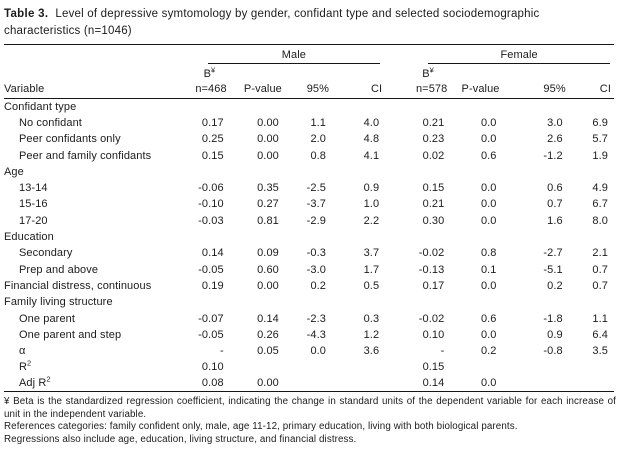 This screenshot has height=451, width=621. What do you see at coordinates (268, 253) in the screenshot?
I see `value-cell: 0.09` at bounding box center [268, 253].